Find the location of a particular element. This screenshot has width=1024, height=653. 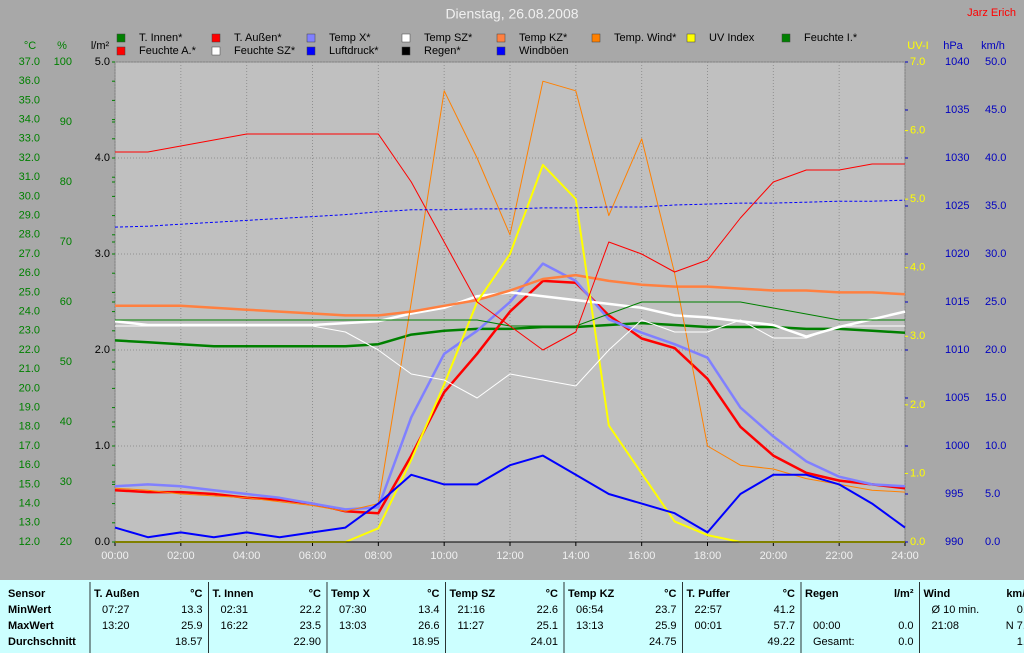

y-tick-label: 17.0 is located at coordinates (29, 446).